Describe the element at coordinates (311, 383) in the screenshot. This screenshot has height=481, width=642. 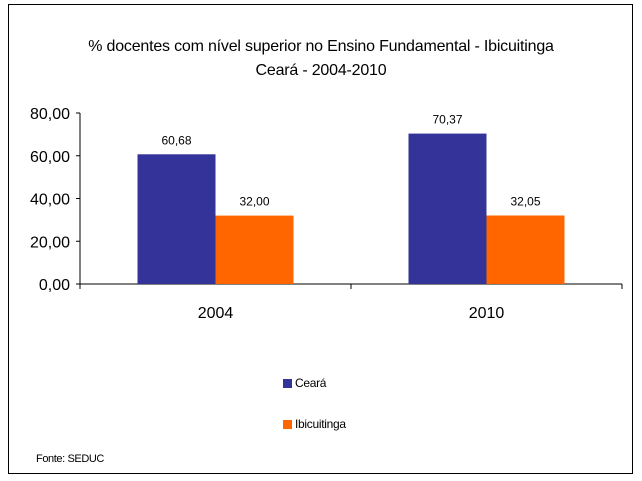
I see `legend-label-ceara: Ceará` at that location.